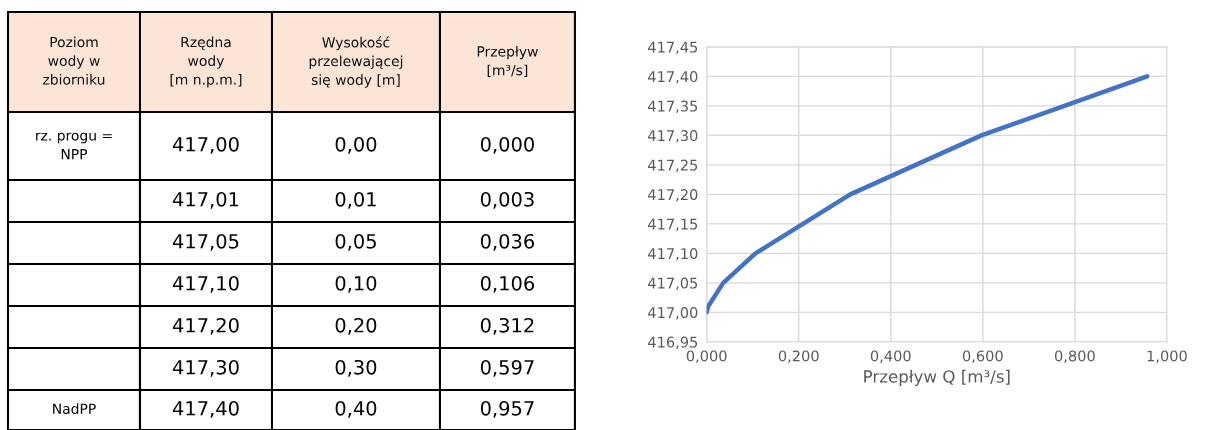 This screenshot has width=1208, height=430. I want to click on data-label: 0,00, so click(356, 145).